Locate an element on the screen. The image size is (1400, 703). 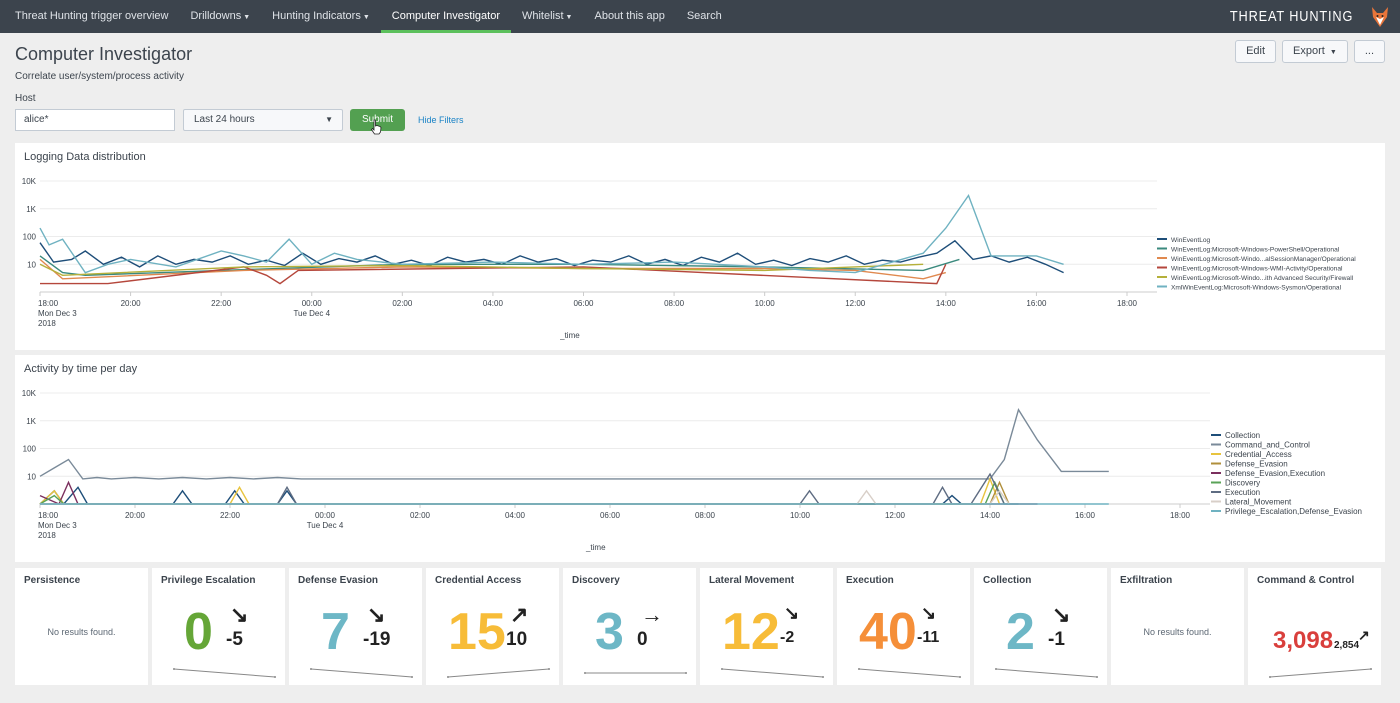
nav-item-search: Search is located at coordinates (704, 16).